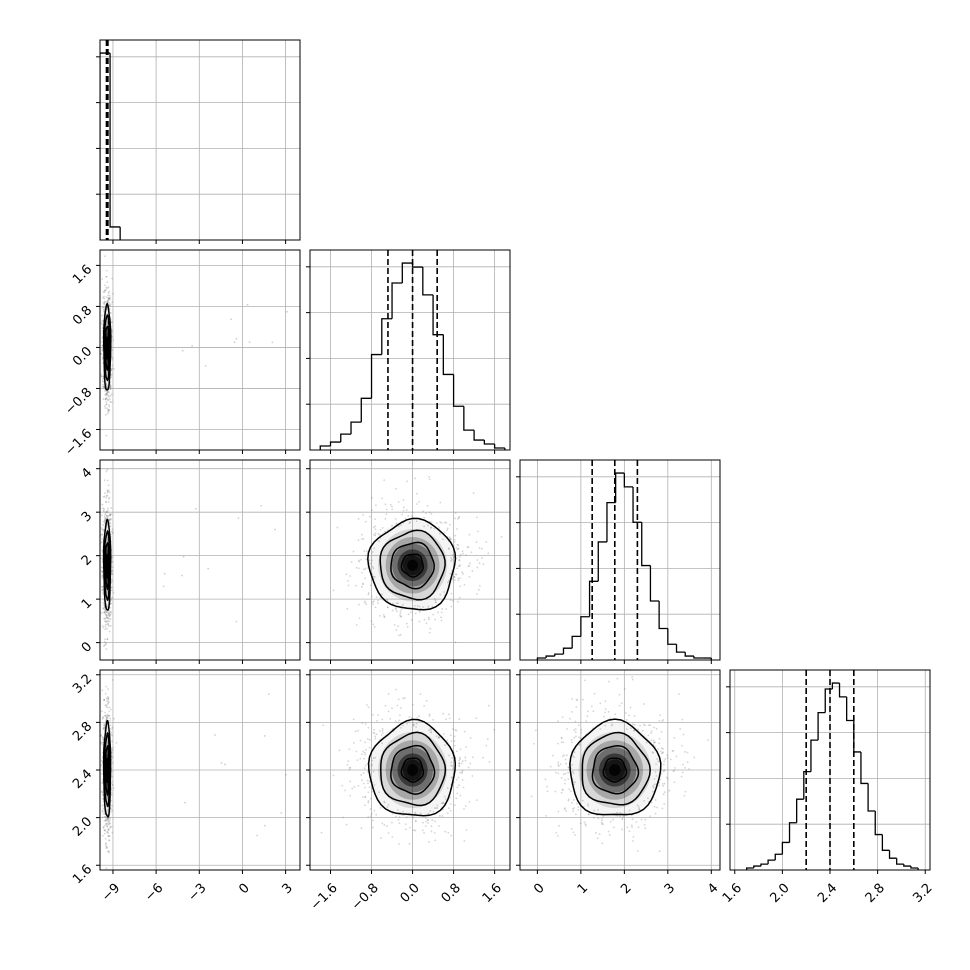 This screenshot has width=970, height=970. I want to click on x-tick-label: 1.6, so click(492, 893).